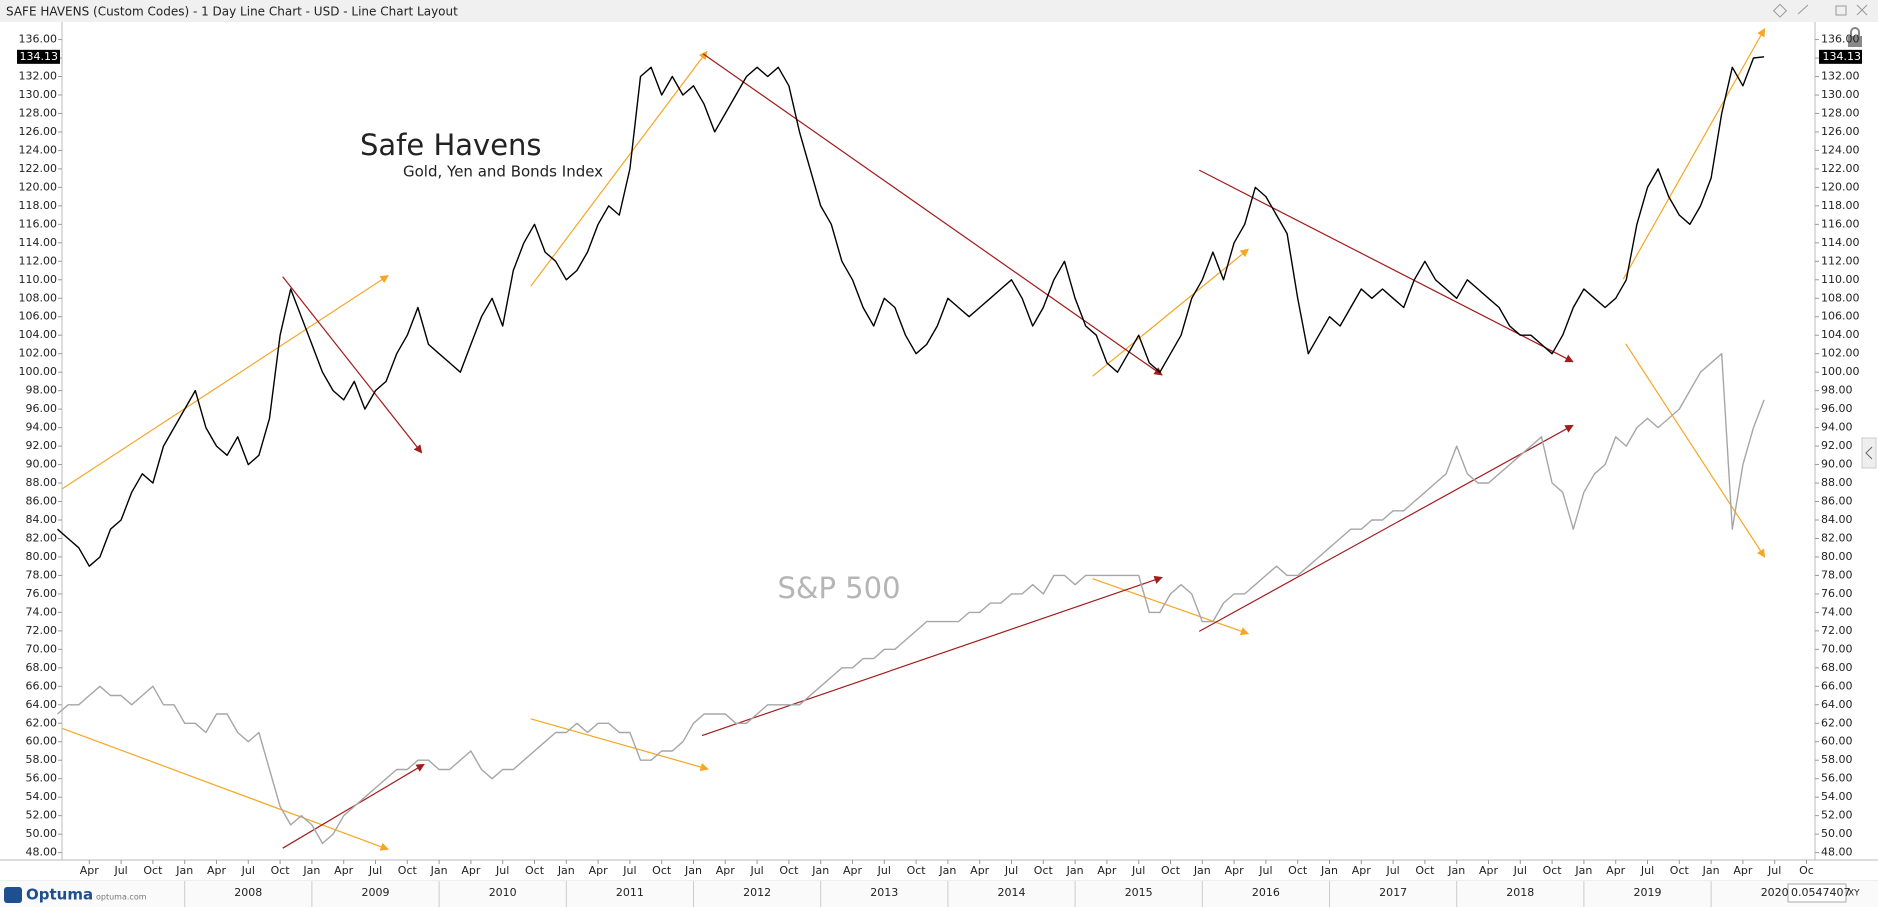  What do you see at coordinates (38, 39) in the screenshot?
I see `y-tick-label: 136.00` at bounding box center [38, 39].